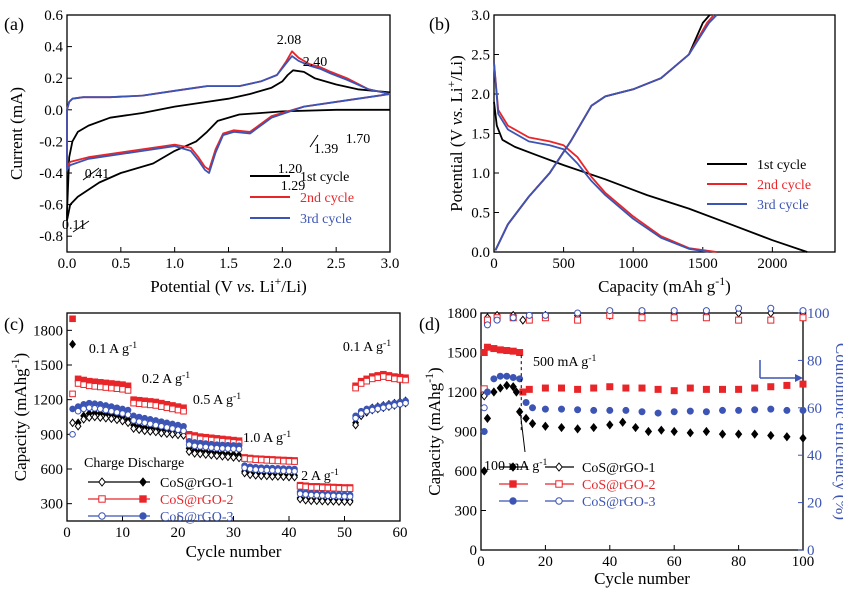 The height and width of the screenshot is (589, 843). What do you see at coordinates (51, 174) in the screenshot?
I see `panel-a-ytick-label: -0.4` at bounding box center [51, 174].